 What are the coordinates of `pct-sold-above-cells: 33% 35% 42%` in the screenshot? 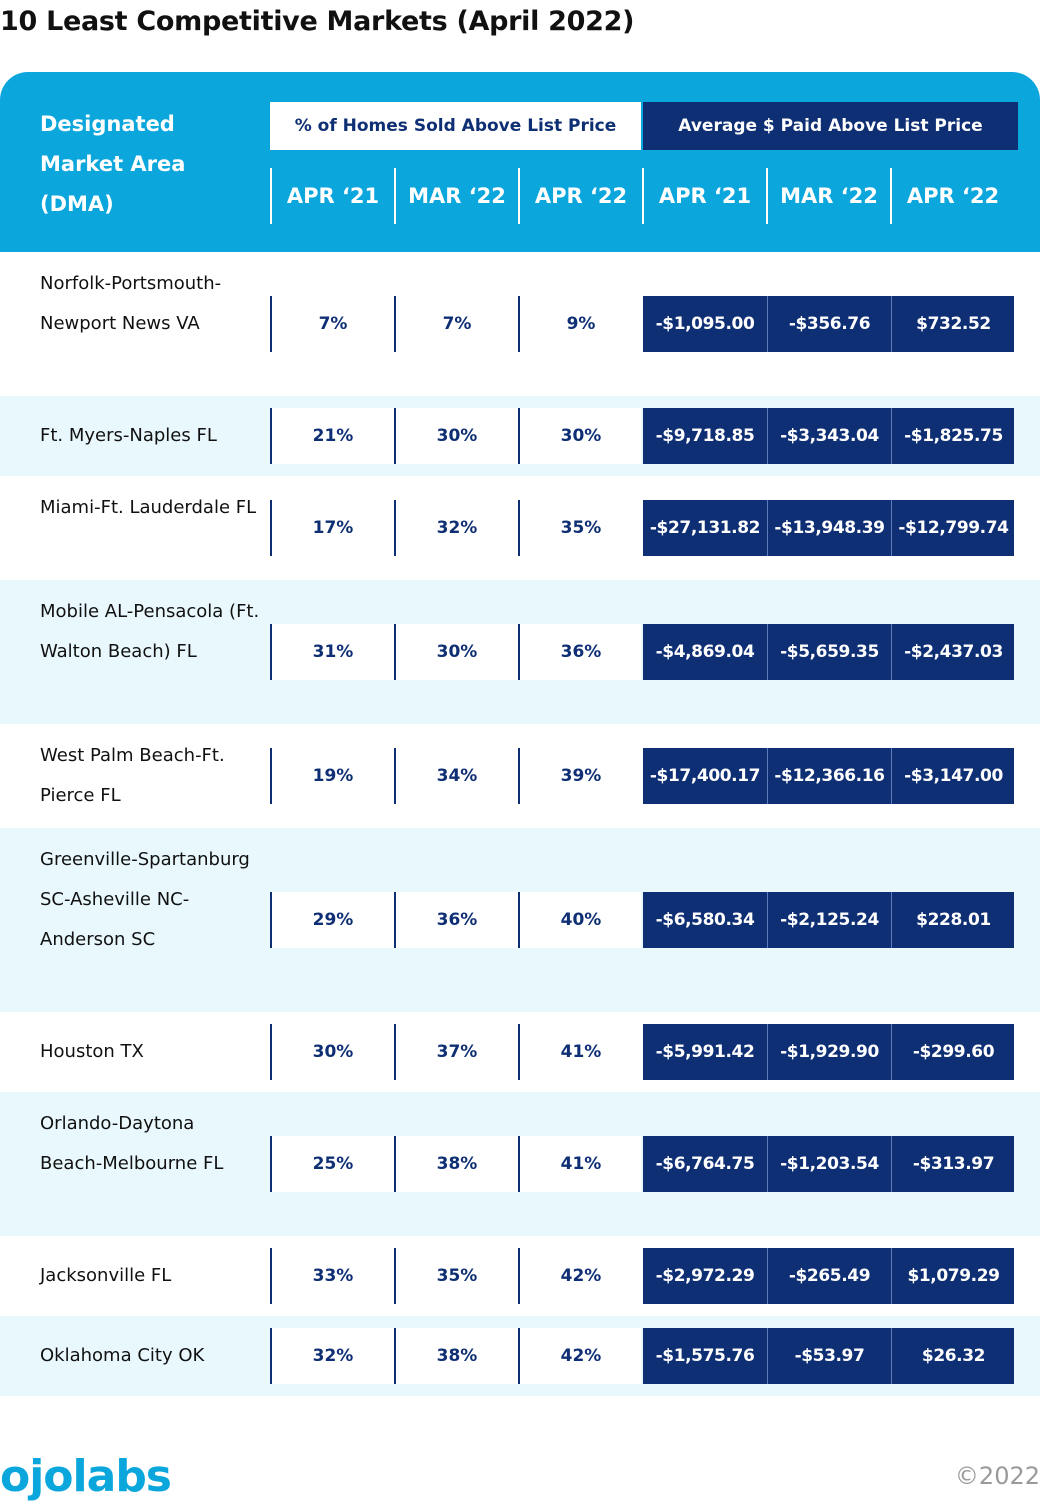 It's located at (455, 1276).